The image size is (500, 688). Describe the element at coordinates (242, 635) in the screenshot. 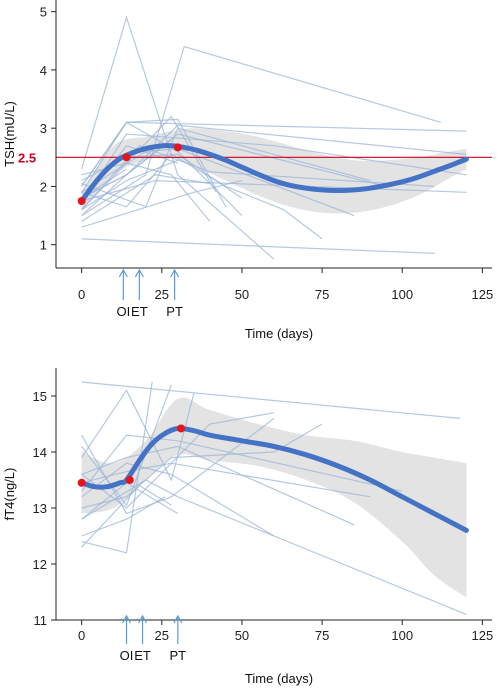

I see `ft4-x-tick-label: 50` at that location.